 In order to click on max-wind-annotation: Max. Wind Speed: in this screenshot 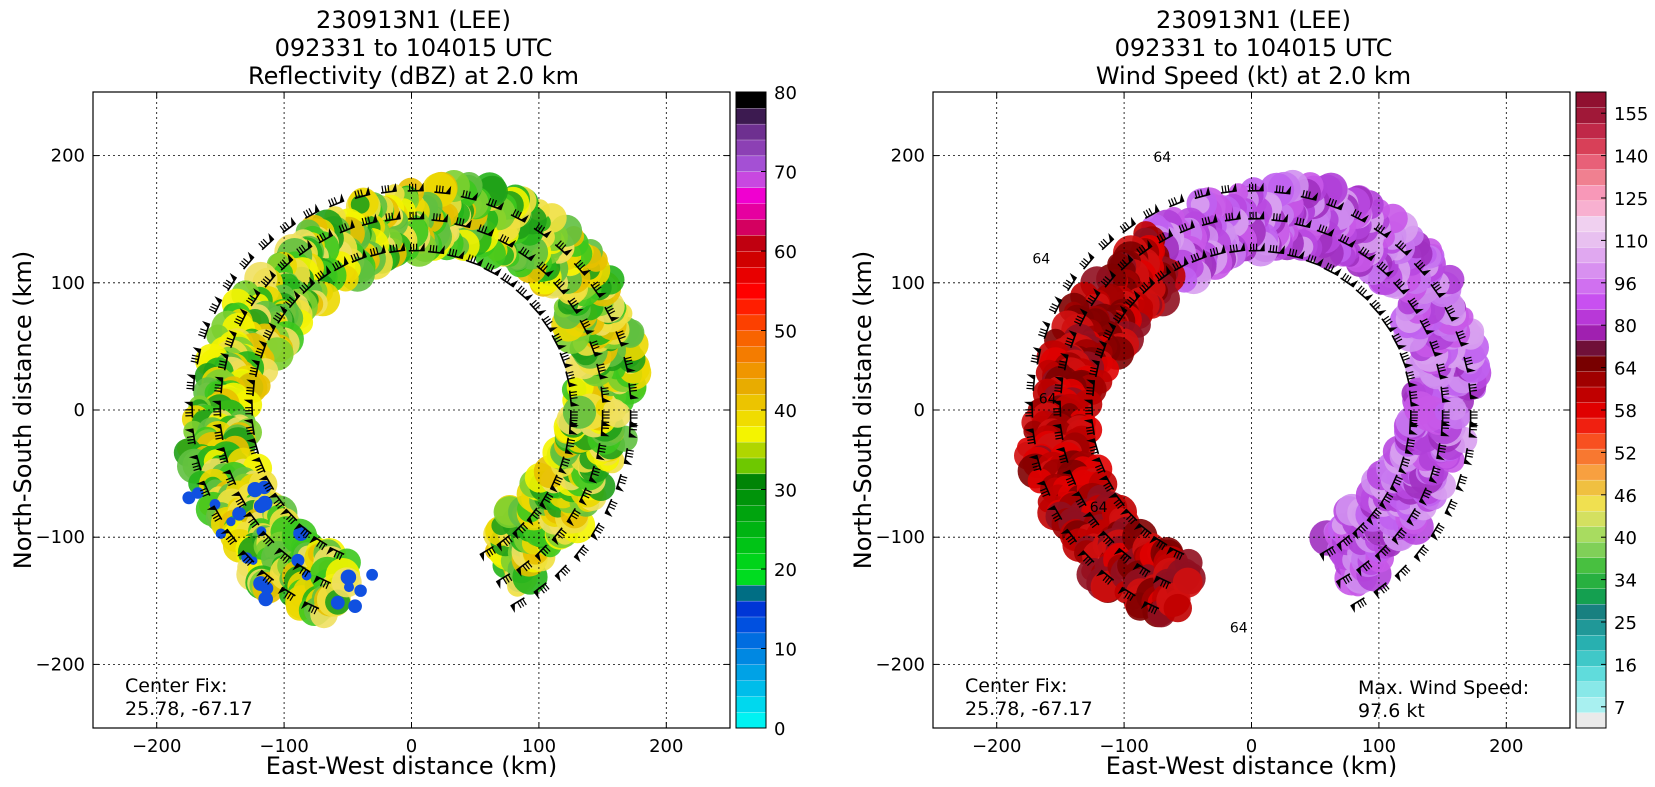, I will do `click(1443, 688)`.